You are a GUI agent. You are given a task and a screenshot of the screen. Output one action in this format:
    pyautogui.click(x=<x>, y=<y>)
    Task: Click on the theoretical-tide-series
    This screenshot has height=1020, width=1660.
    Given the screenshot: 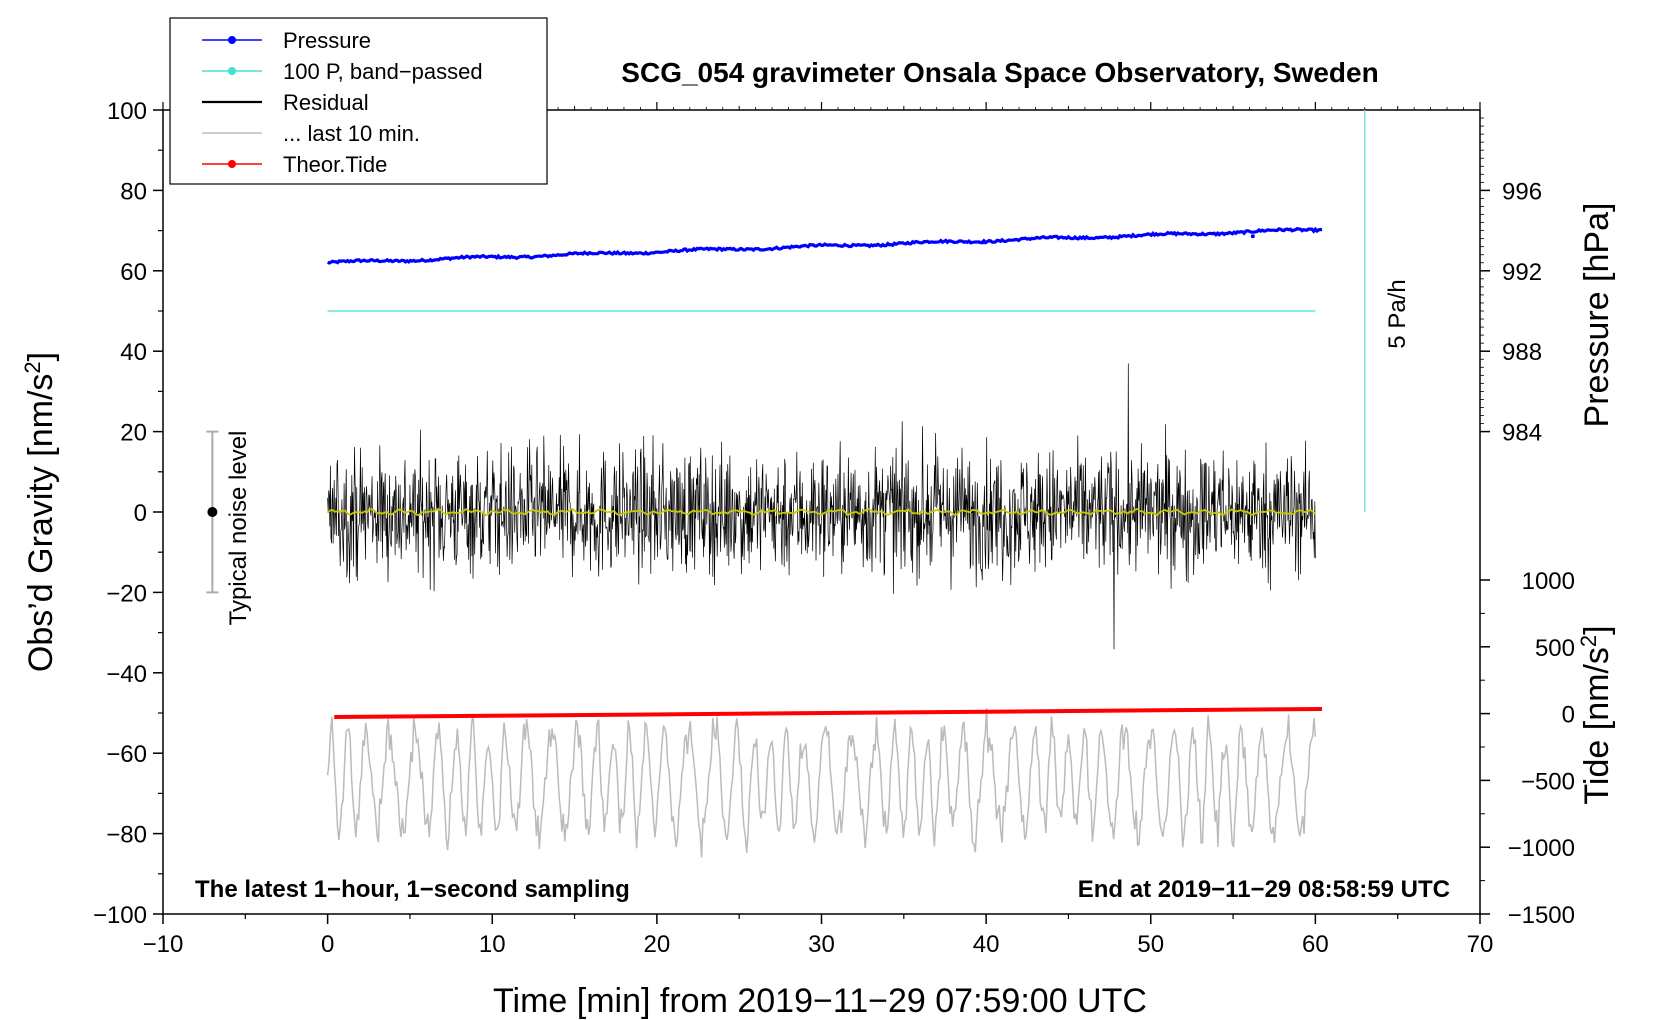 What is the action you would take?
    pyautogui.click(x=828, y=713)
    